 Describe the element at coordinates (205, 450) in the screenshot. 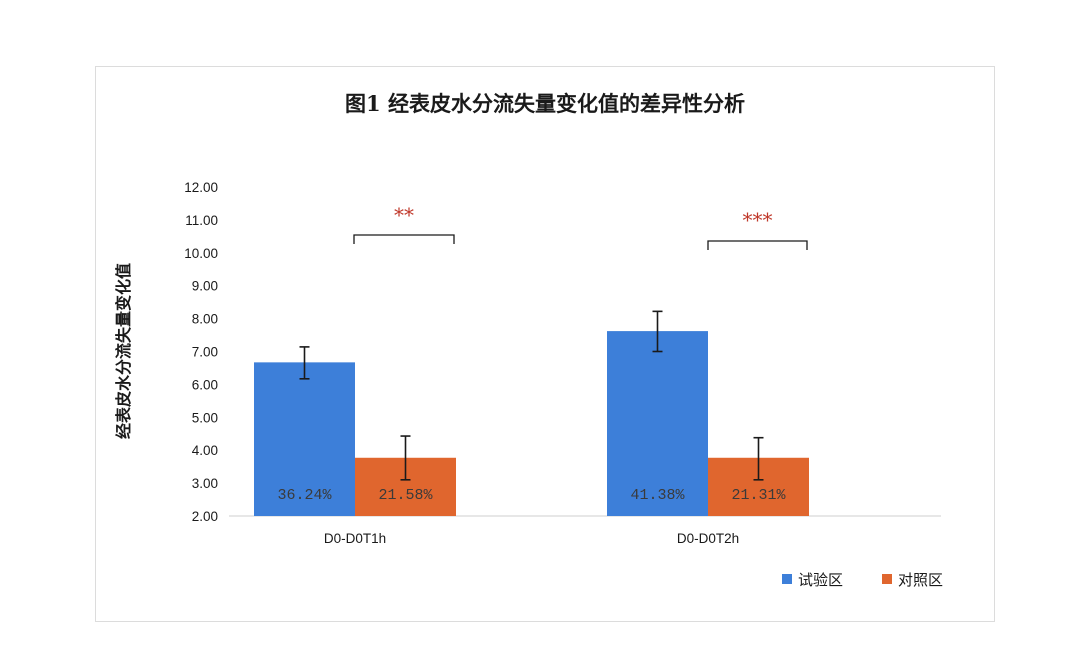

I see `y-tick-label: 4.00` at that location.